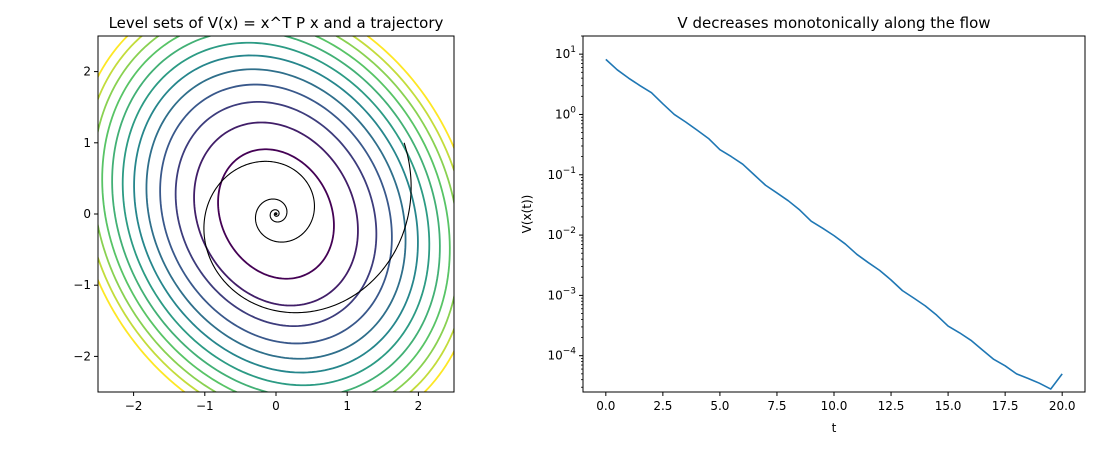  What do you see at coordinates (719, 406) in the screenshot?
I see `line-x-tick-label: 5.0` at bounding box center [719, 406].